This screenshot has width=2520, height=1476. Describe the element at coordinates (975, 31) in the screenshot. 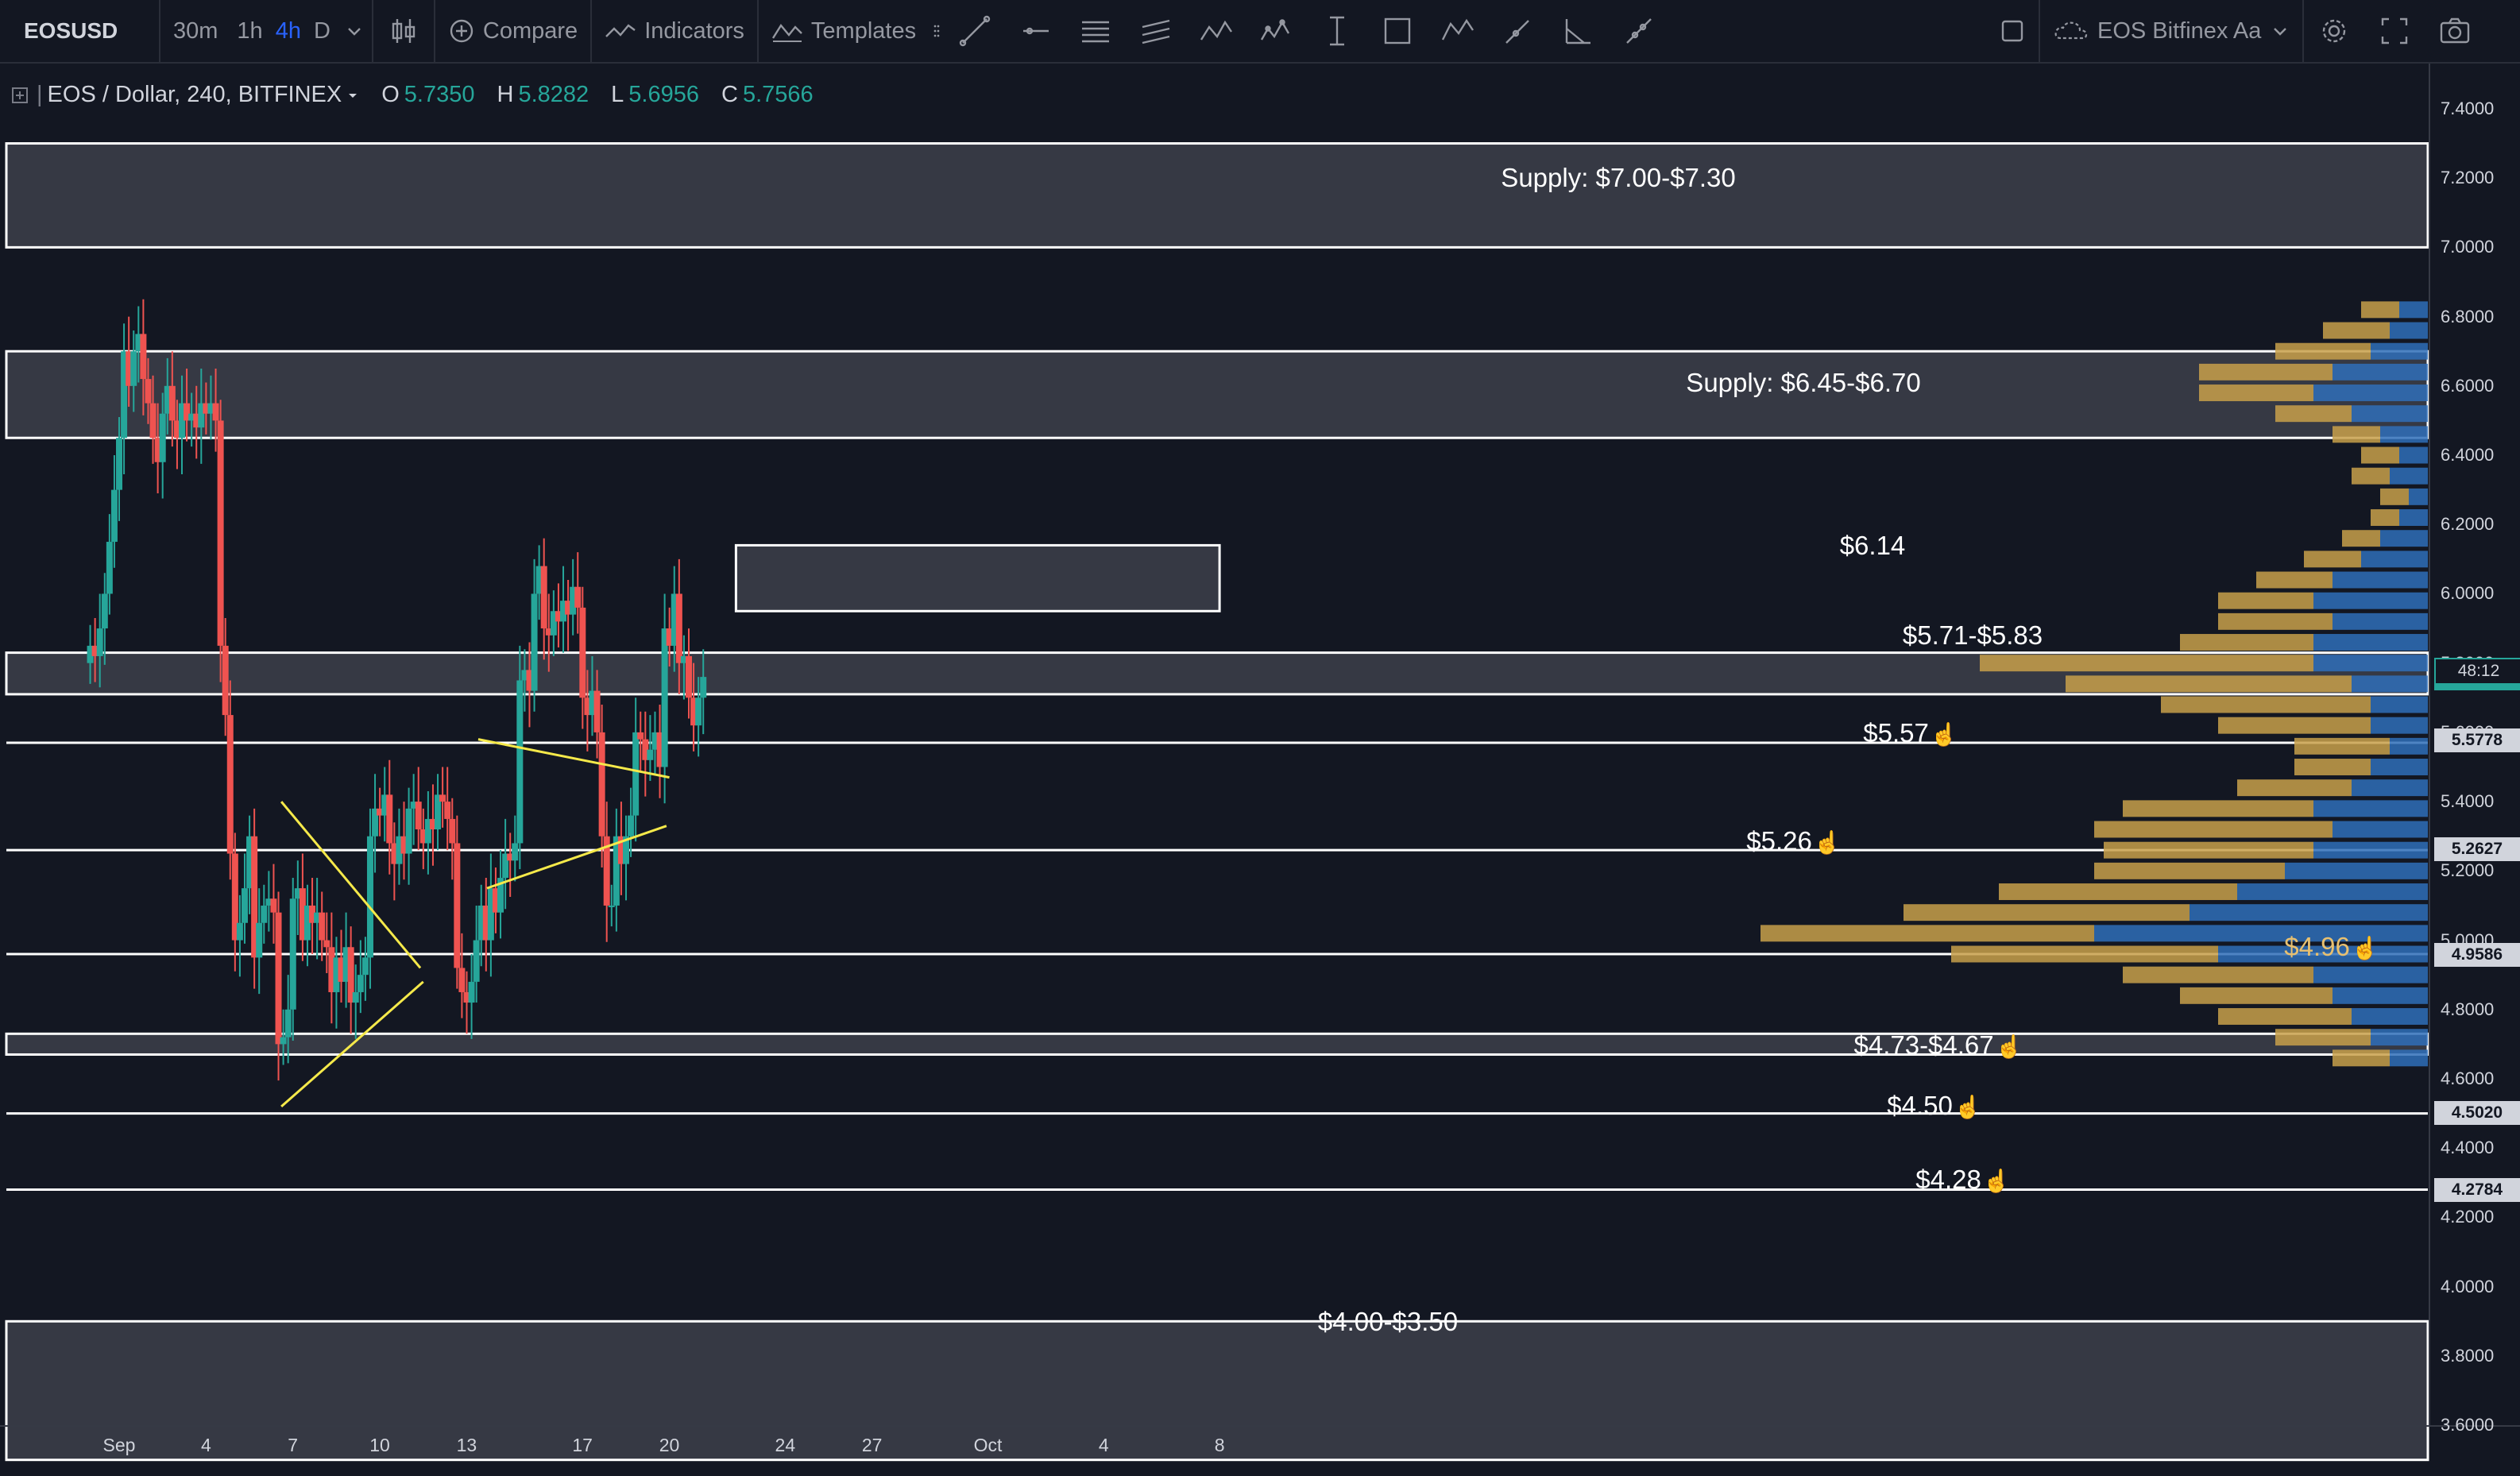

I see `trend-line-tool-icon` at that location.